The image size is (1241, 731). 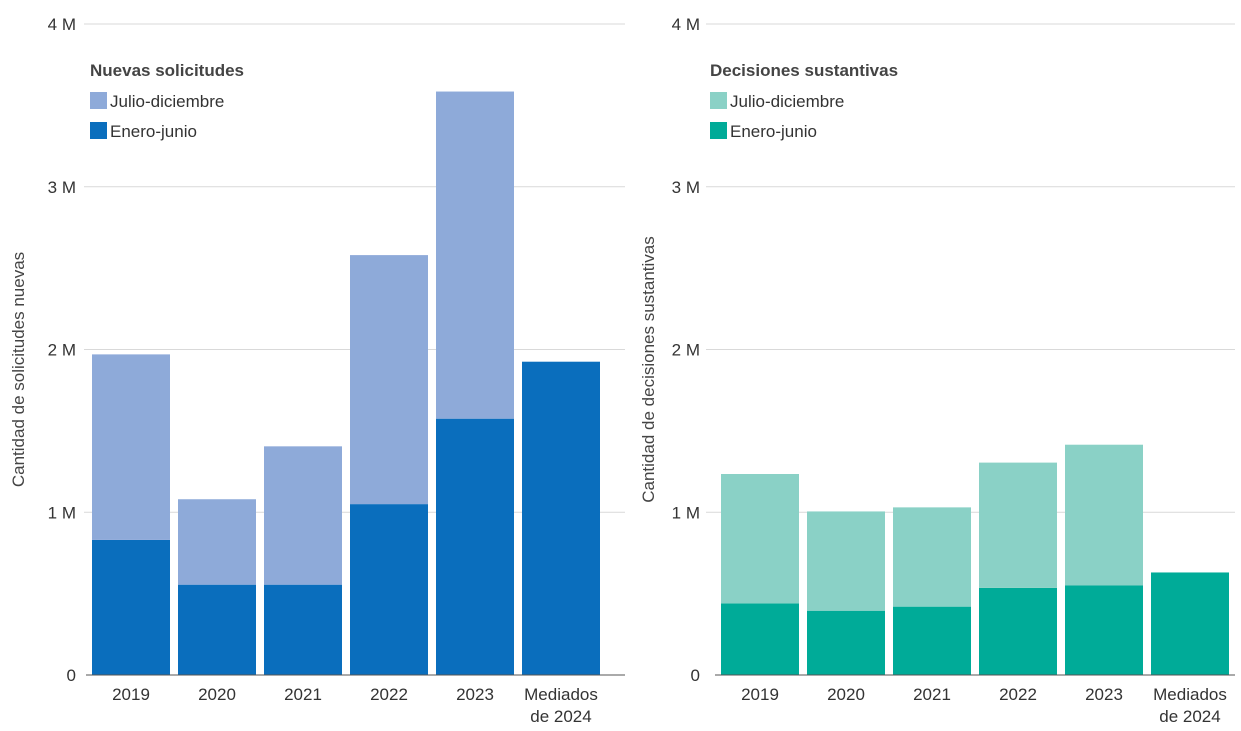 What do you see at coordinates (804, 70) in the screenshot?
I see `legend-title: Decisiones sustantivas` at bounding box center [804, 70].